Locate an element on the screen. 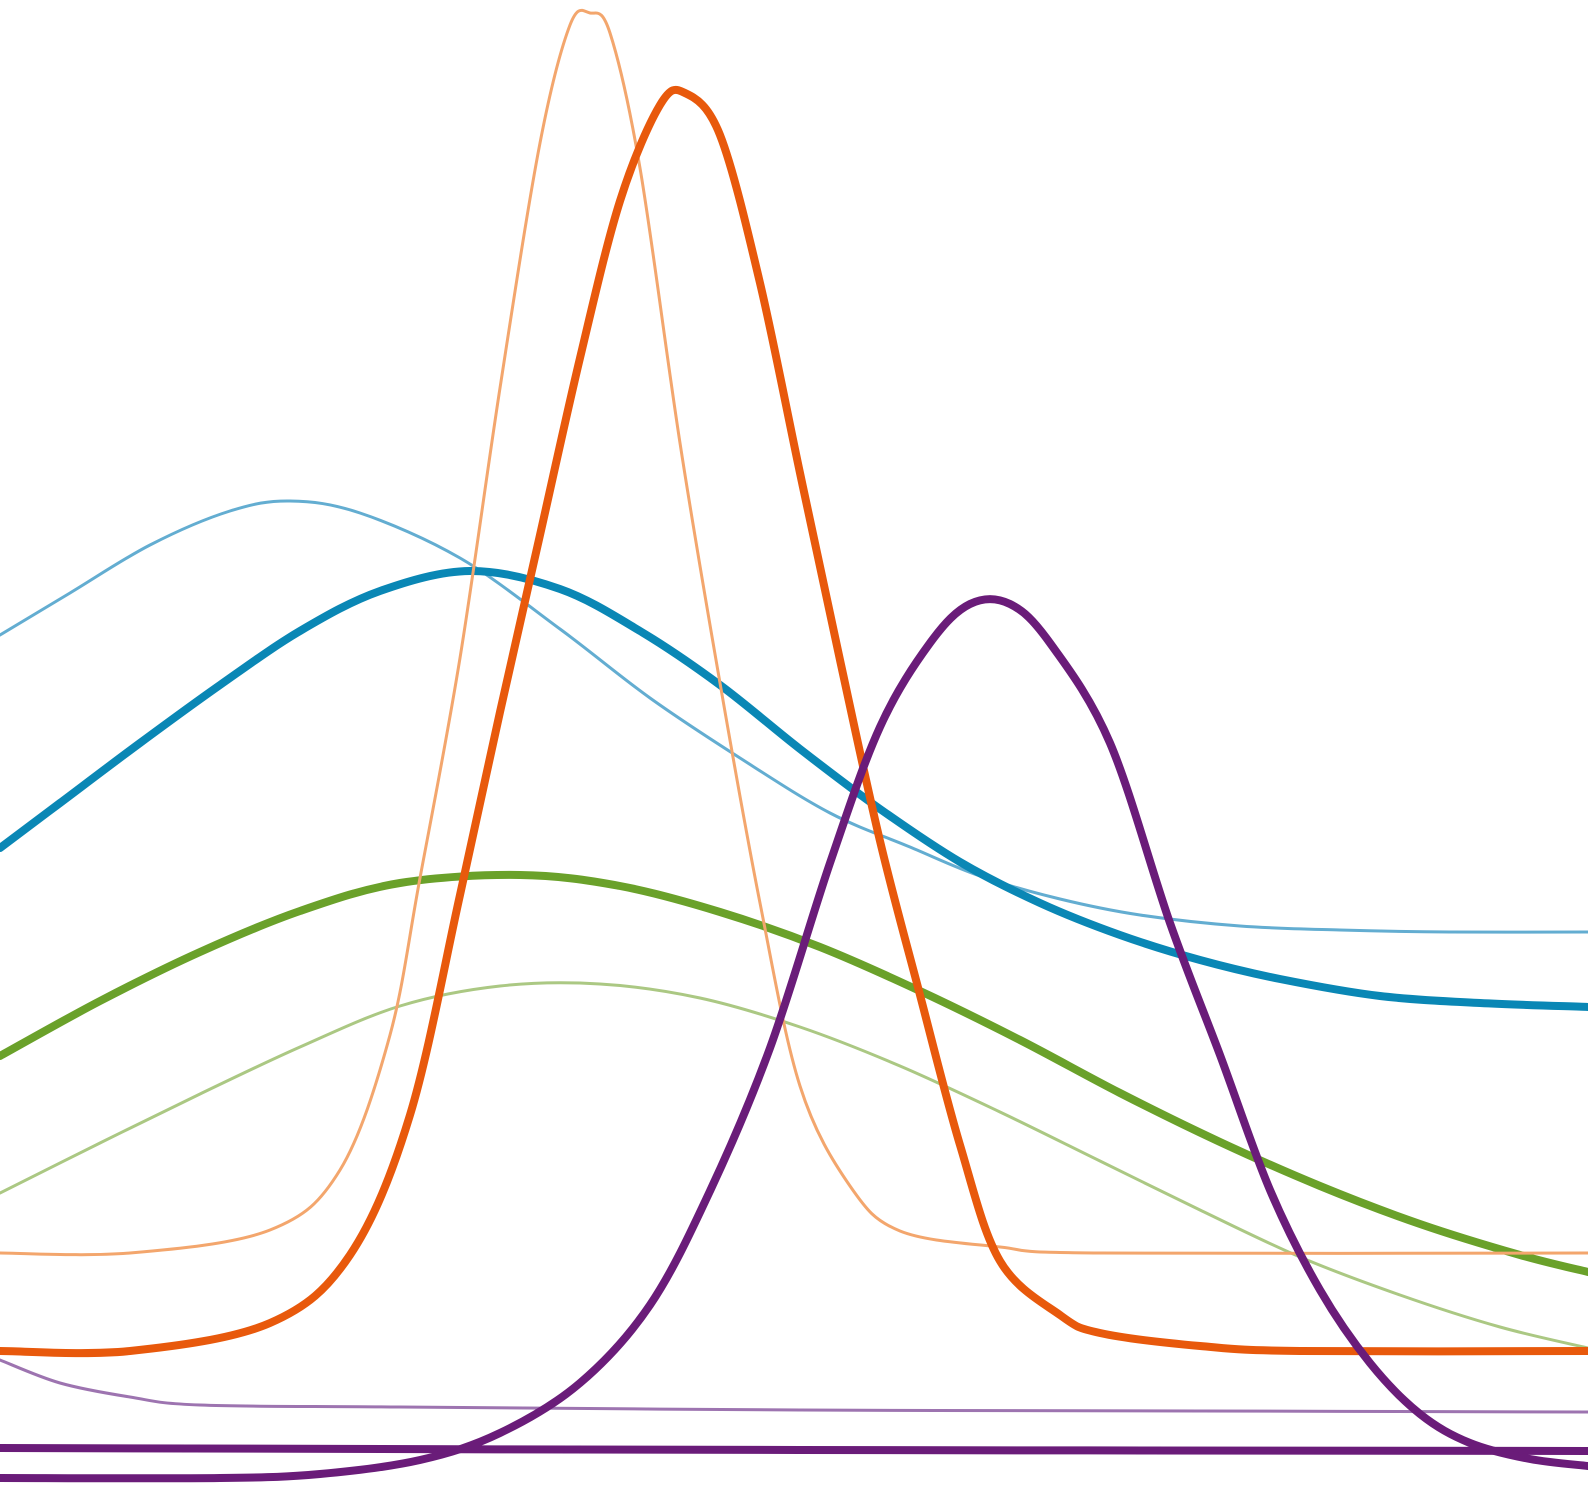 The image size is (1588, 1503). series-line-light-purple is located at coordinates (794, 1386).